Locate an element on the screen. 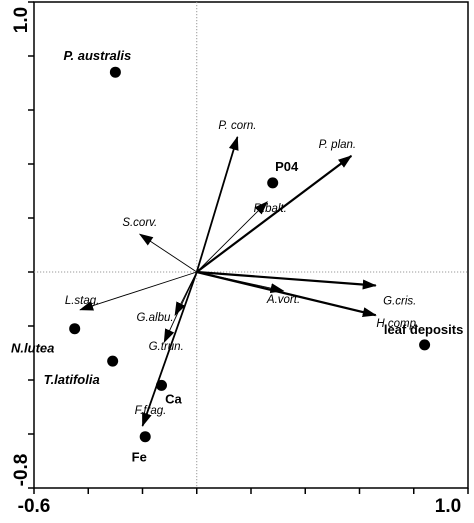 The height and width of the screenshot is (523, 474). vector-f-frag is located at coordinates (169, 349).